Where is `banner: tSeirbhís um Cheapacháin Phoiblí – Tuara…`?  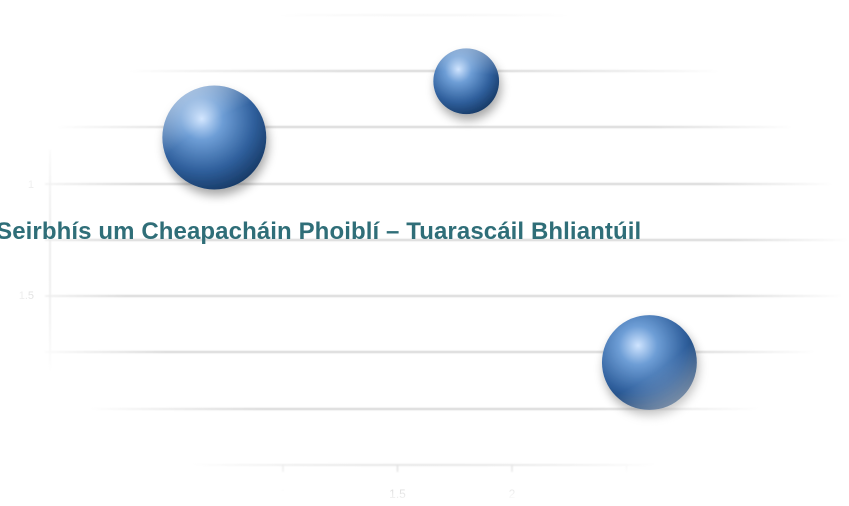
banner: tSeirbhís um Cheapacháin Phoiblí – Tuara… is located at coordinates (424, 235).